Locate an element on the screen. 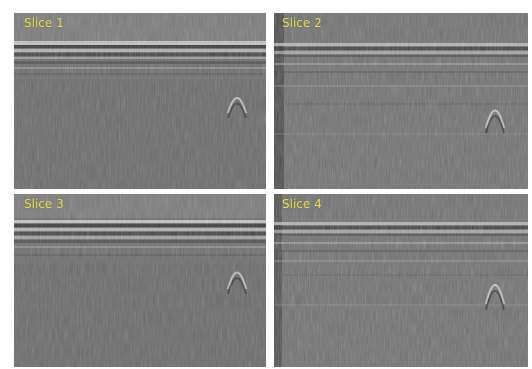 The height and width of the screenshot is (369, 532). slice-4-label: Slice 4 is located at coordinates (302, 204).